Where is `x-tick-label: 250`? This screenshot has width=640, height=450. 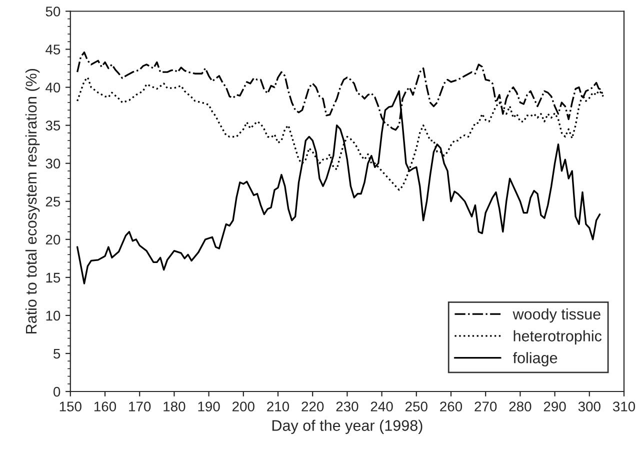 x-tick-label: 250 is located at coordinates (417, 407).